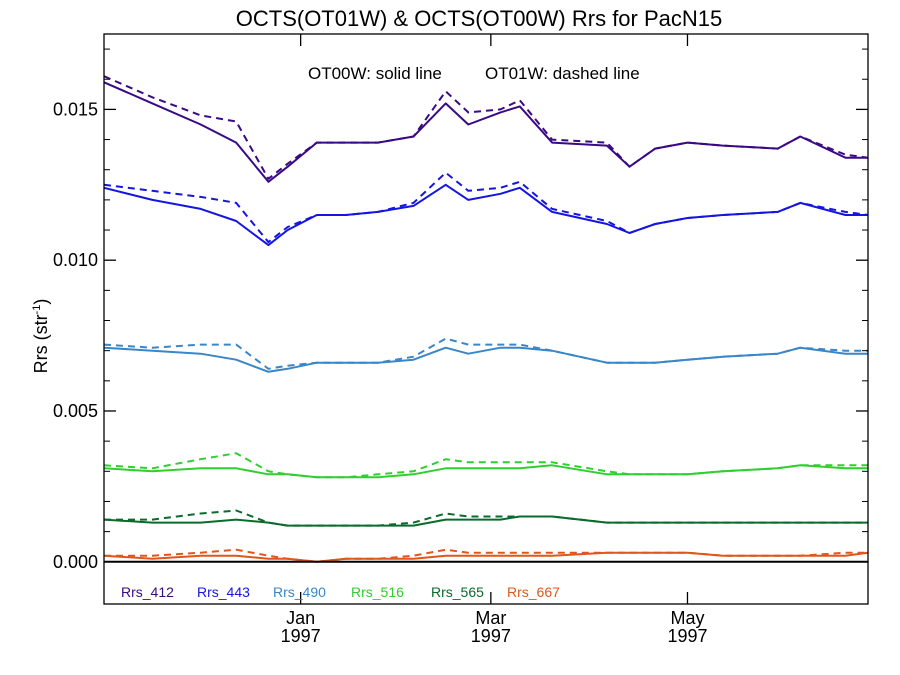 This screenshot has width=900, height=675. I want to click on y-tick-label: 0.015, so click(75, 109).